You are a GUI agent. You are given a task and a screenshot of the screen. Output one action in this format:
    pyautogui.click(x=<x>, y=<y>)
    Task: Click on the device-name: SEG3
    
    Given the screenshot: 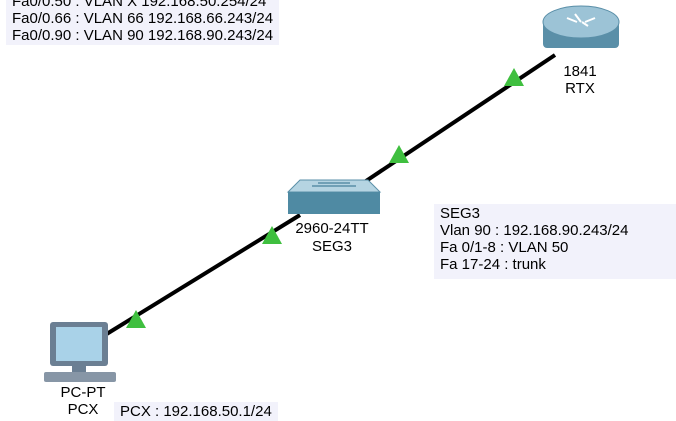 What is the action you would take?
    pyautogui.click(x=332, y=246)
    